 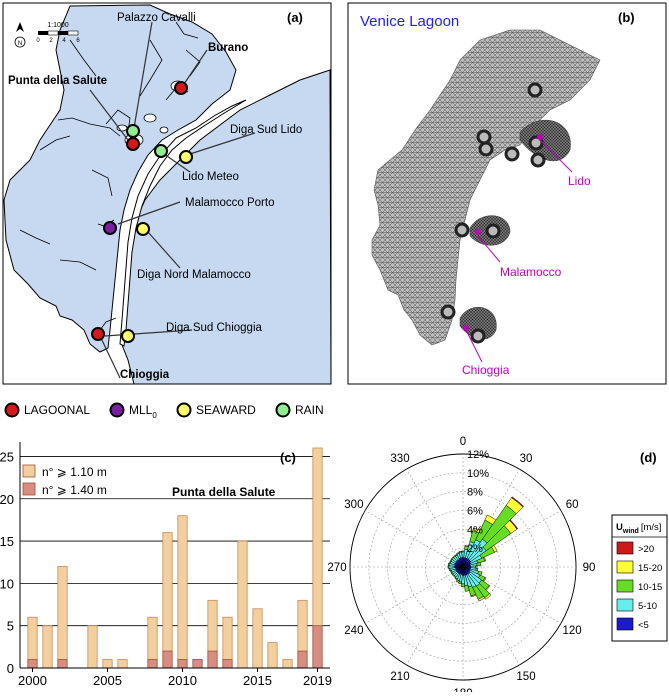 What do you see at coordinates (145, 375) in the screenshot?
I see `station-label: Chioggia` at bounding box center [145, 375].